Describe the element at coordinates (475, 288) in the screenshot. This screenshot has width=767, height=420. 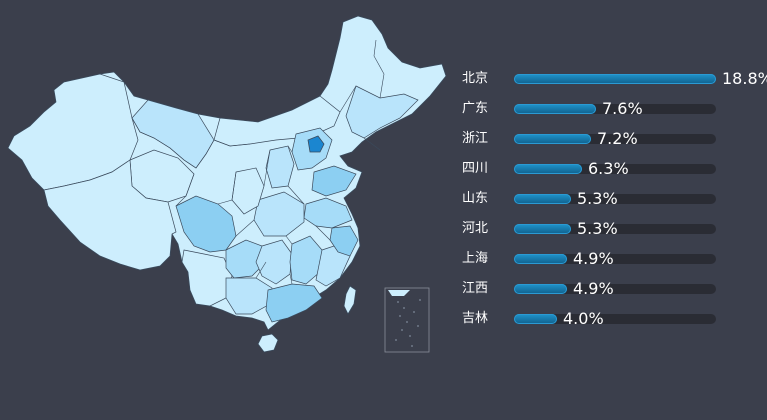
I see `ranking-category-label: 江西` at that location.